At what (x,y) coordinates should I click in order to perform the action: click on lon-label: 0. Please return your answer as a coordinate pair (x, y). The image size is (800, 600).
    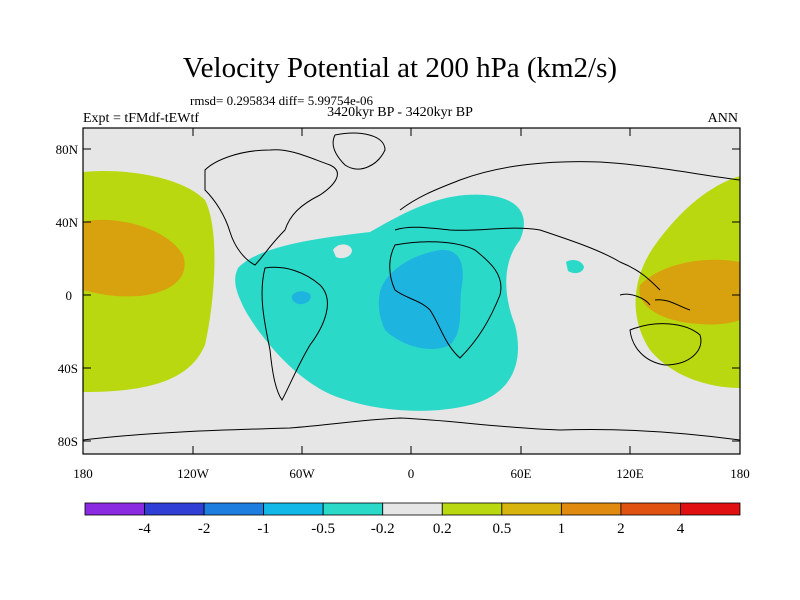
    Looking at the image, I should click on (411, 473).